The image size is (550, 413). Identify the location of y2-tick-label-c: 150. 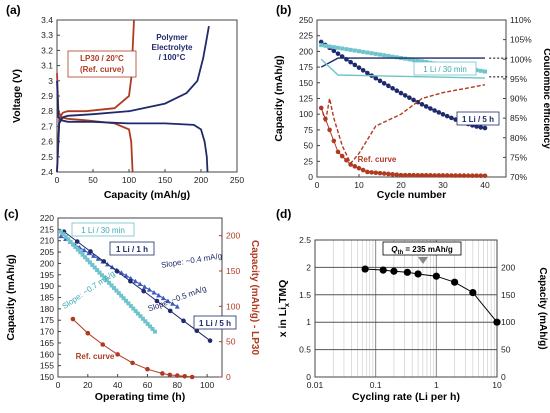
(233, 271).